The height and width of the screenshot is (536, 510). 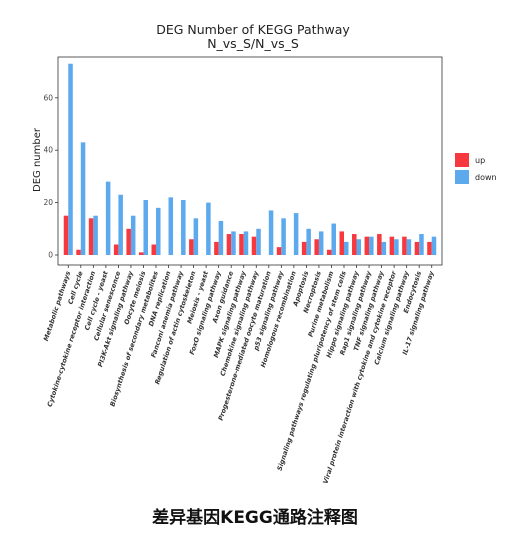 What do you see at coordinates (37, 159) in the screenshot?
I see `y-axis-label: DEG number` at bounding box center [37, 159].